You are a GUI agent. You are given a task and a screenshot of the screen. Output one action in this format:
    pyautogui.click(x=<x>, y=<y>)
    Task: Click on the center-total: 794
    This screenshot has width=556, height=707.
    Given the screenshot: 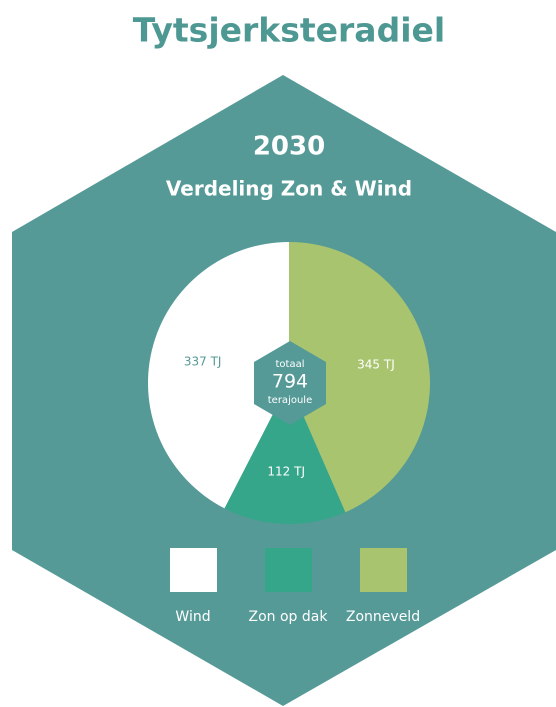 What is the action you would take?
    pyautogui.click(x=290, y=382)
    